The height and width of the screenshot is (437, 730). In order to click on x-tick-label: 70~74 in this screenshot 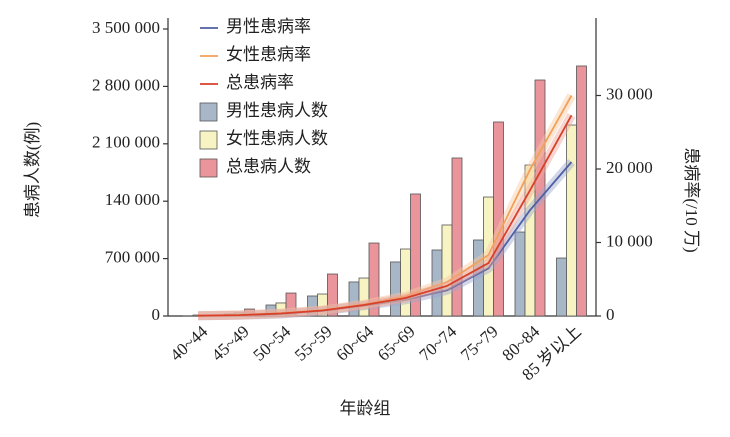, I will do `click(437, 342)`.